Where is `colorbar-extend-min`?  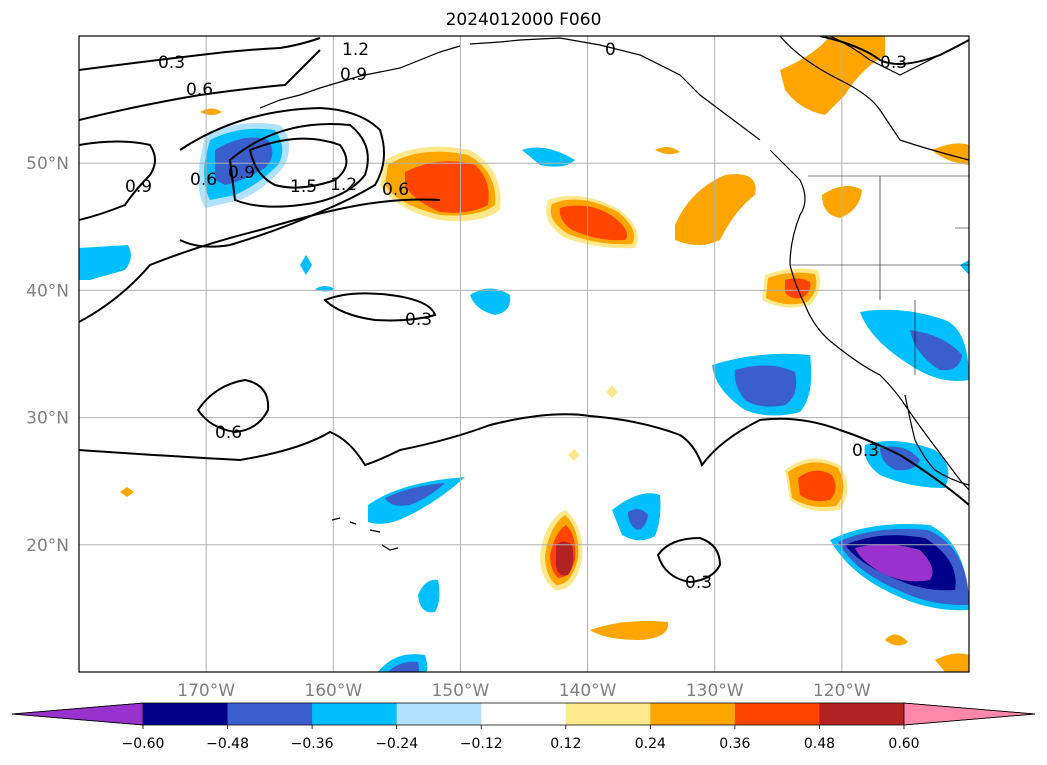
colorbar-extend-min is located at coordinates (77, 714).